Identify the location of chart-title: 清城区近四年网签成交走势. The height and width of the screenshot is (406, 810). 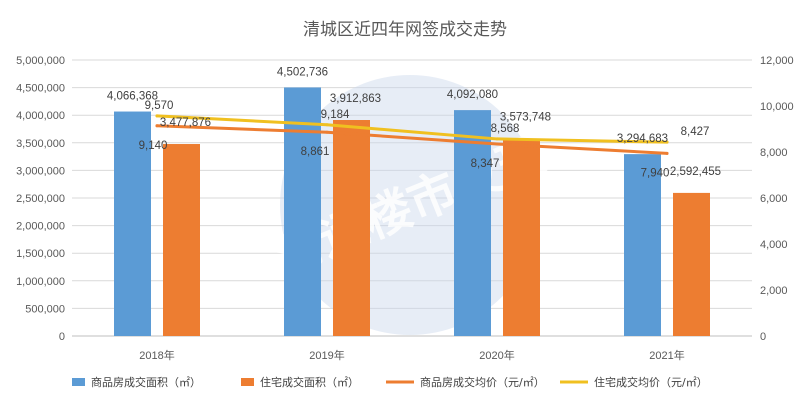
(405, 30).